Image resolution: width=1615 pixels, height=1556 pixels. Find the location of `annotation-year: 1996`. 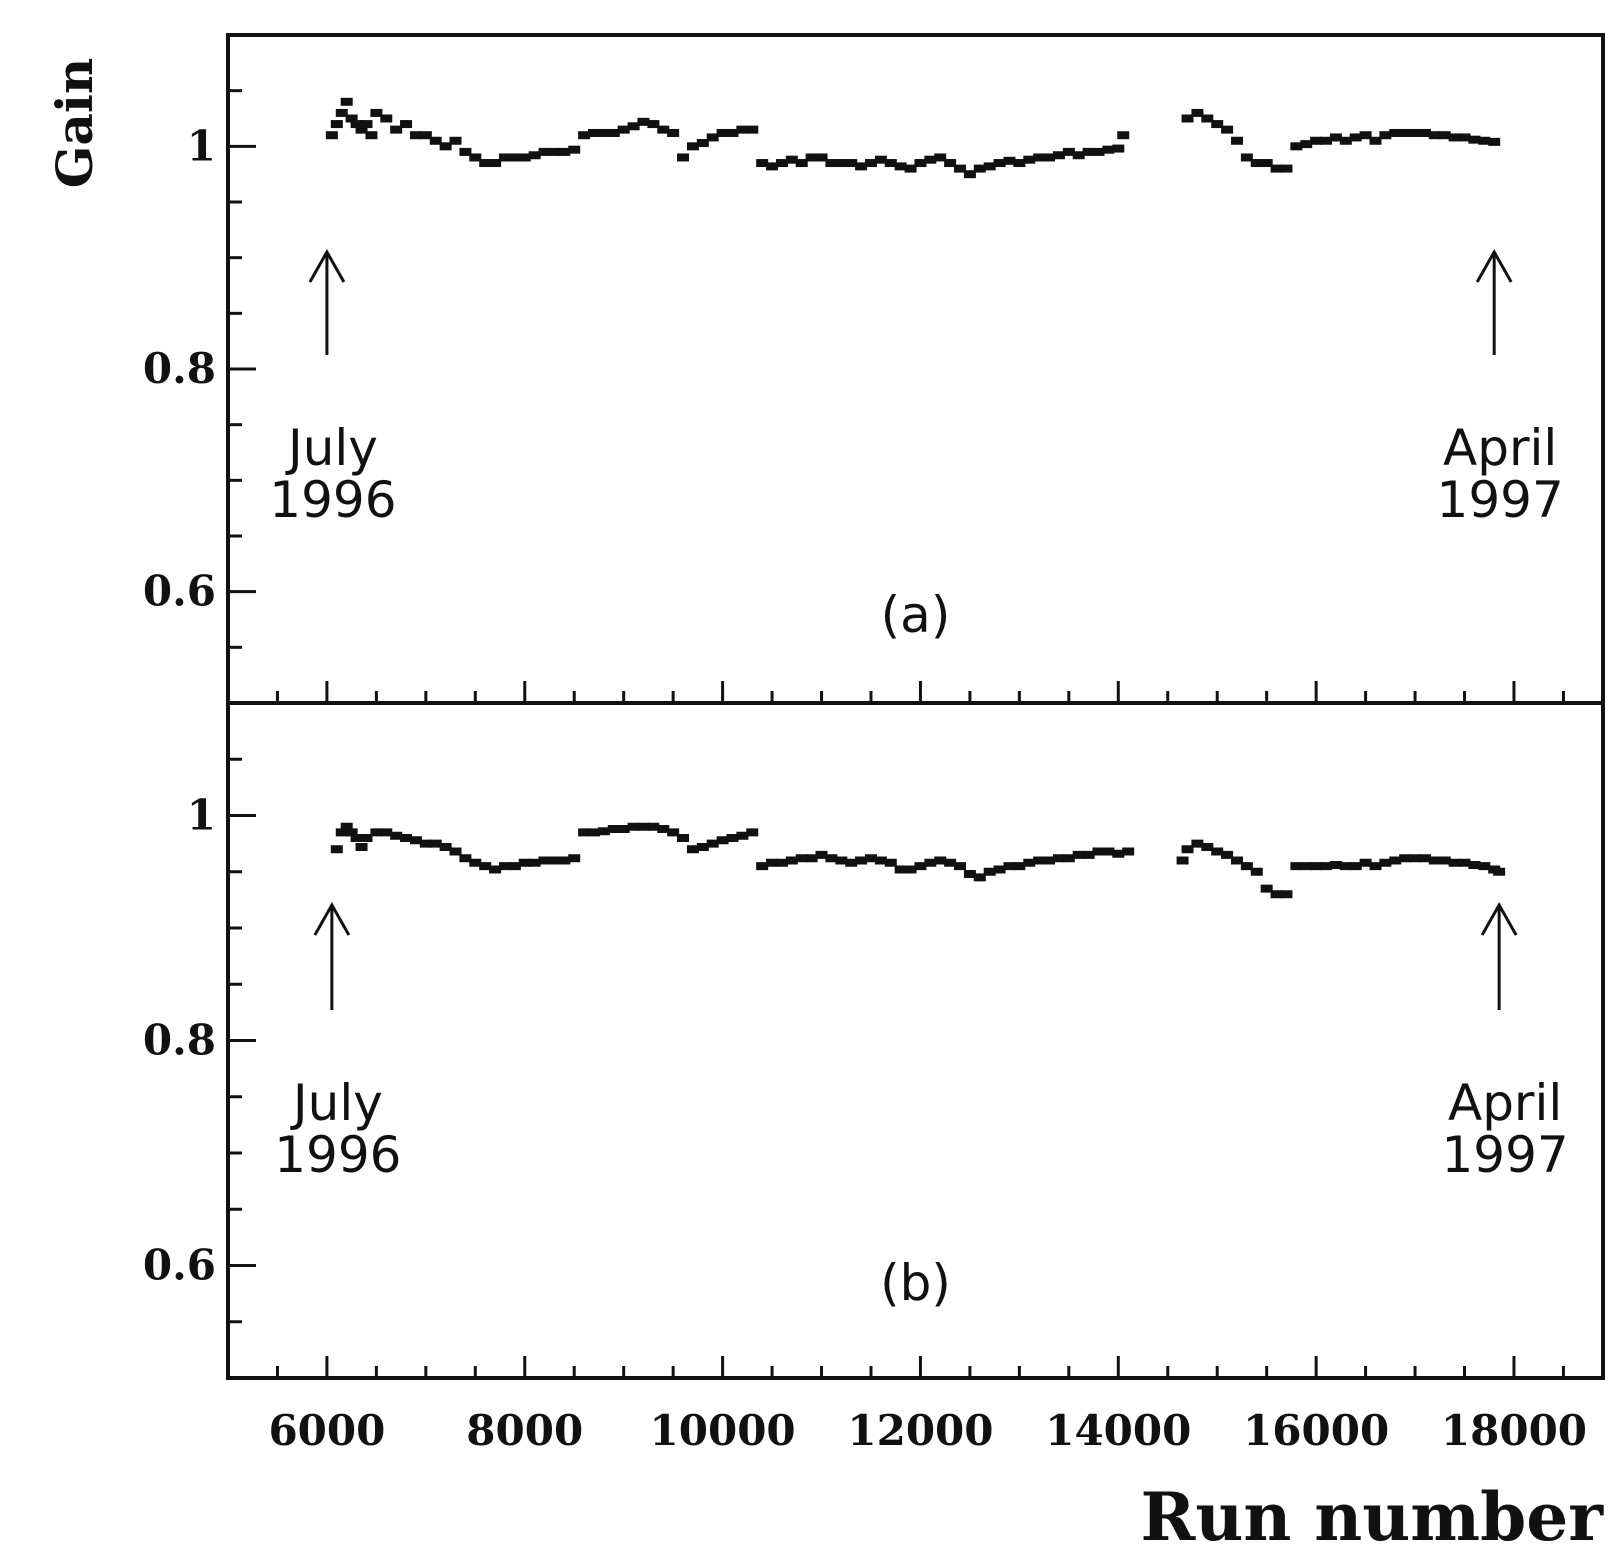

annotation-year: 1996 is located at coordinates (332, 500).